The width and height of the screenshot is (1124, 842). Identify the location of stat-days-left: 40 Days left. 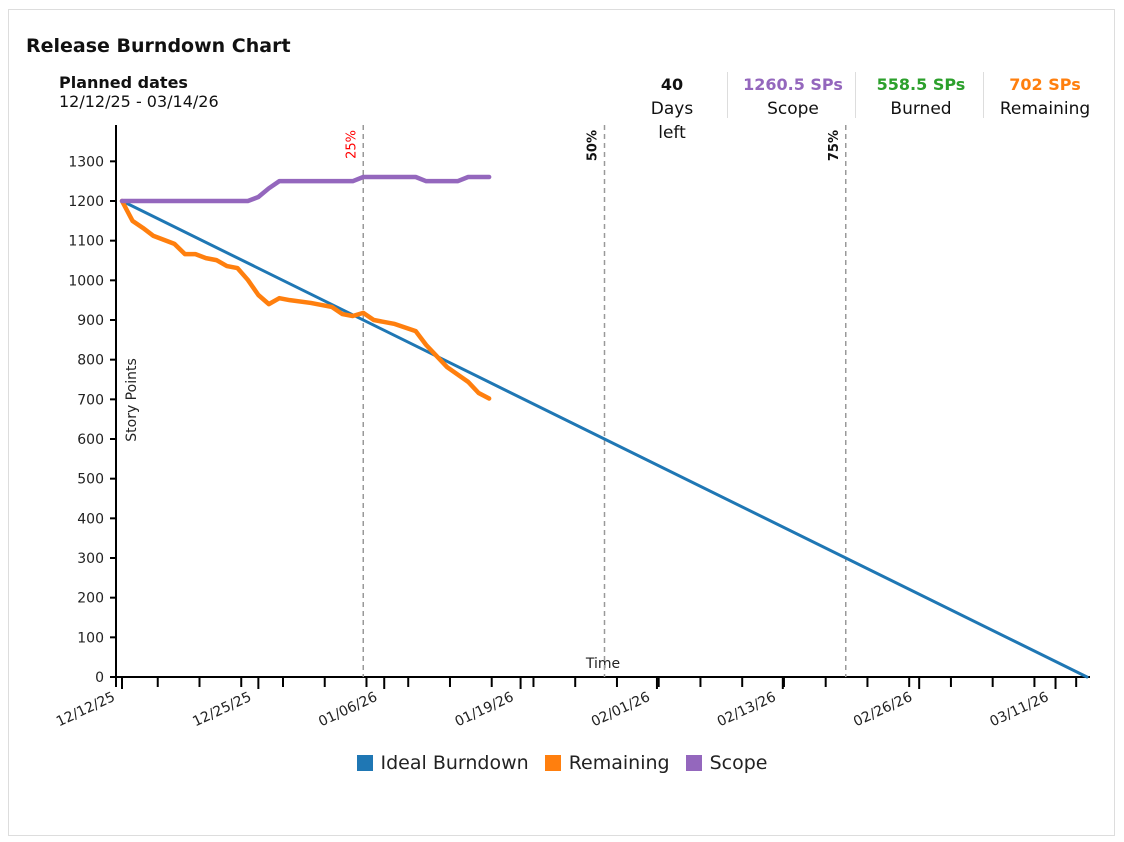
(672, 109).